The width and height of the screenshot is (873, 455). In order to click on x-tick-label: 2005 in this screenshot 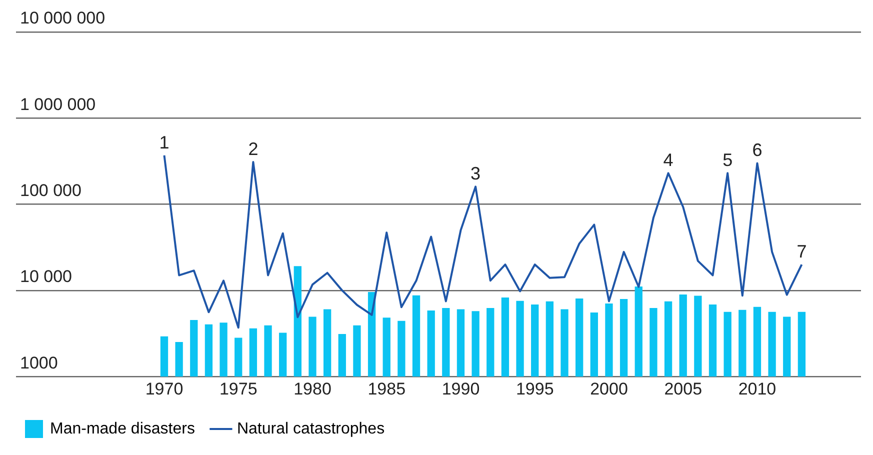, I will do `click(683, 388)`.